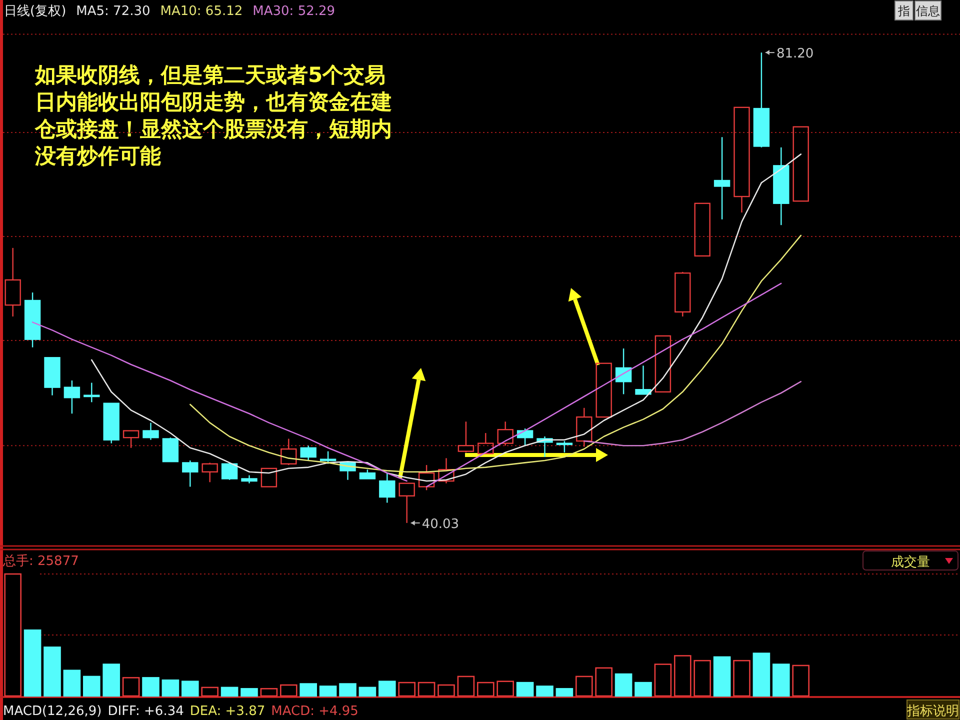 The image size is (960, 720). What do you see at coordinates (201, 11) in the screenshot?
I see `text: MA10: 65.12` at bounding box center [201, 11].